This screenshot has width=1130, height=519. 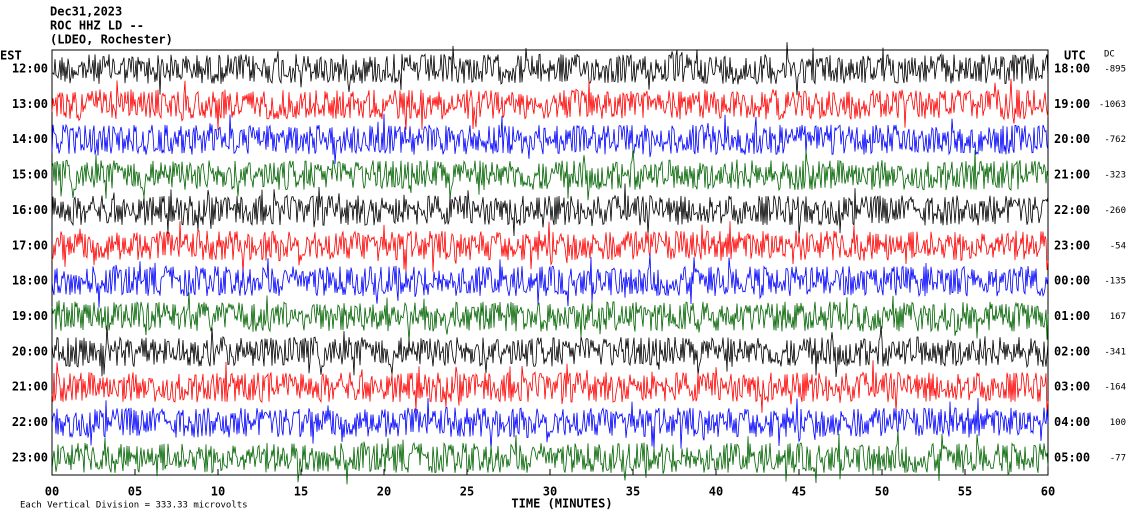 I want to click on utc-label: 02:00, so click(x=1072, y=351).